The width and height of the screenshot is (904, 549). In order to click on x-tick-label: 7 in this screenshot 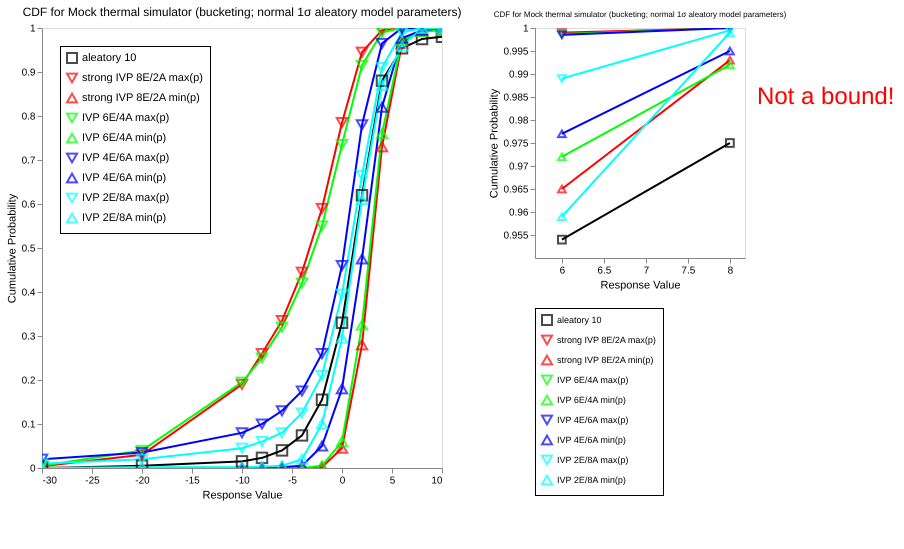, I will do `click(647, 271)`.